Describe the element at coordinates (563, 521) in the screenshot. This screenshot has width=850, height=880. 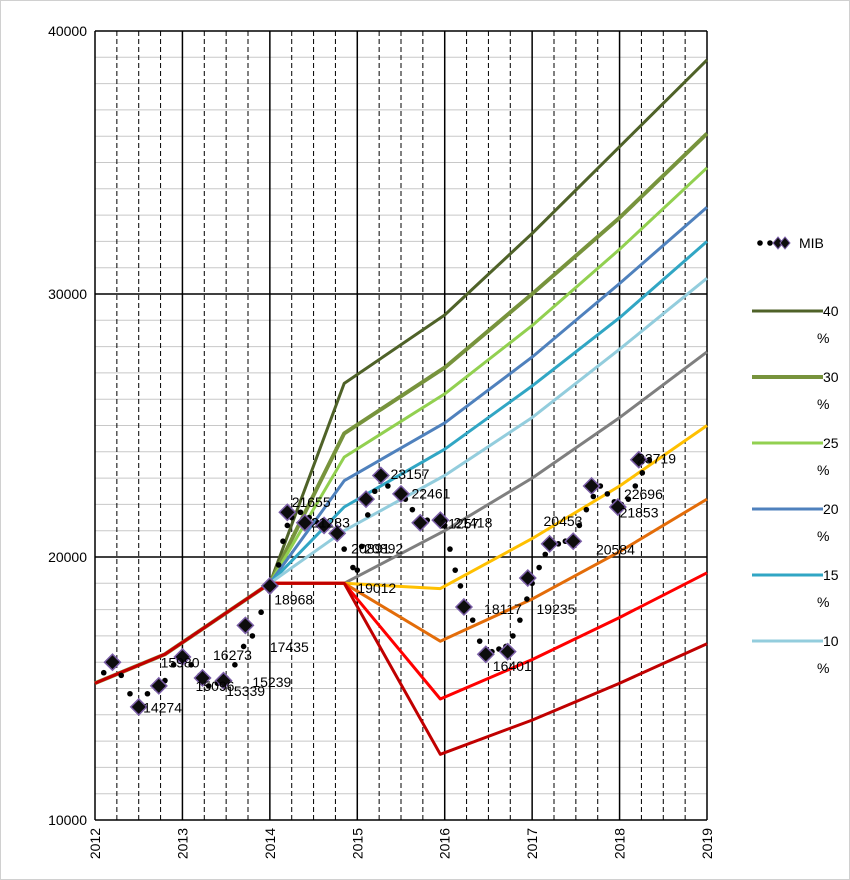
I see `data-label: 20453` at that location.